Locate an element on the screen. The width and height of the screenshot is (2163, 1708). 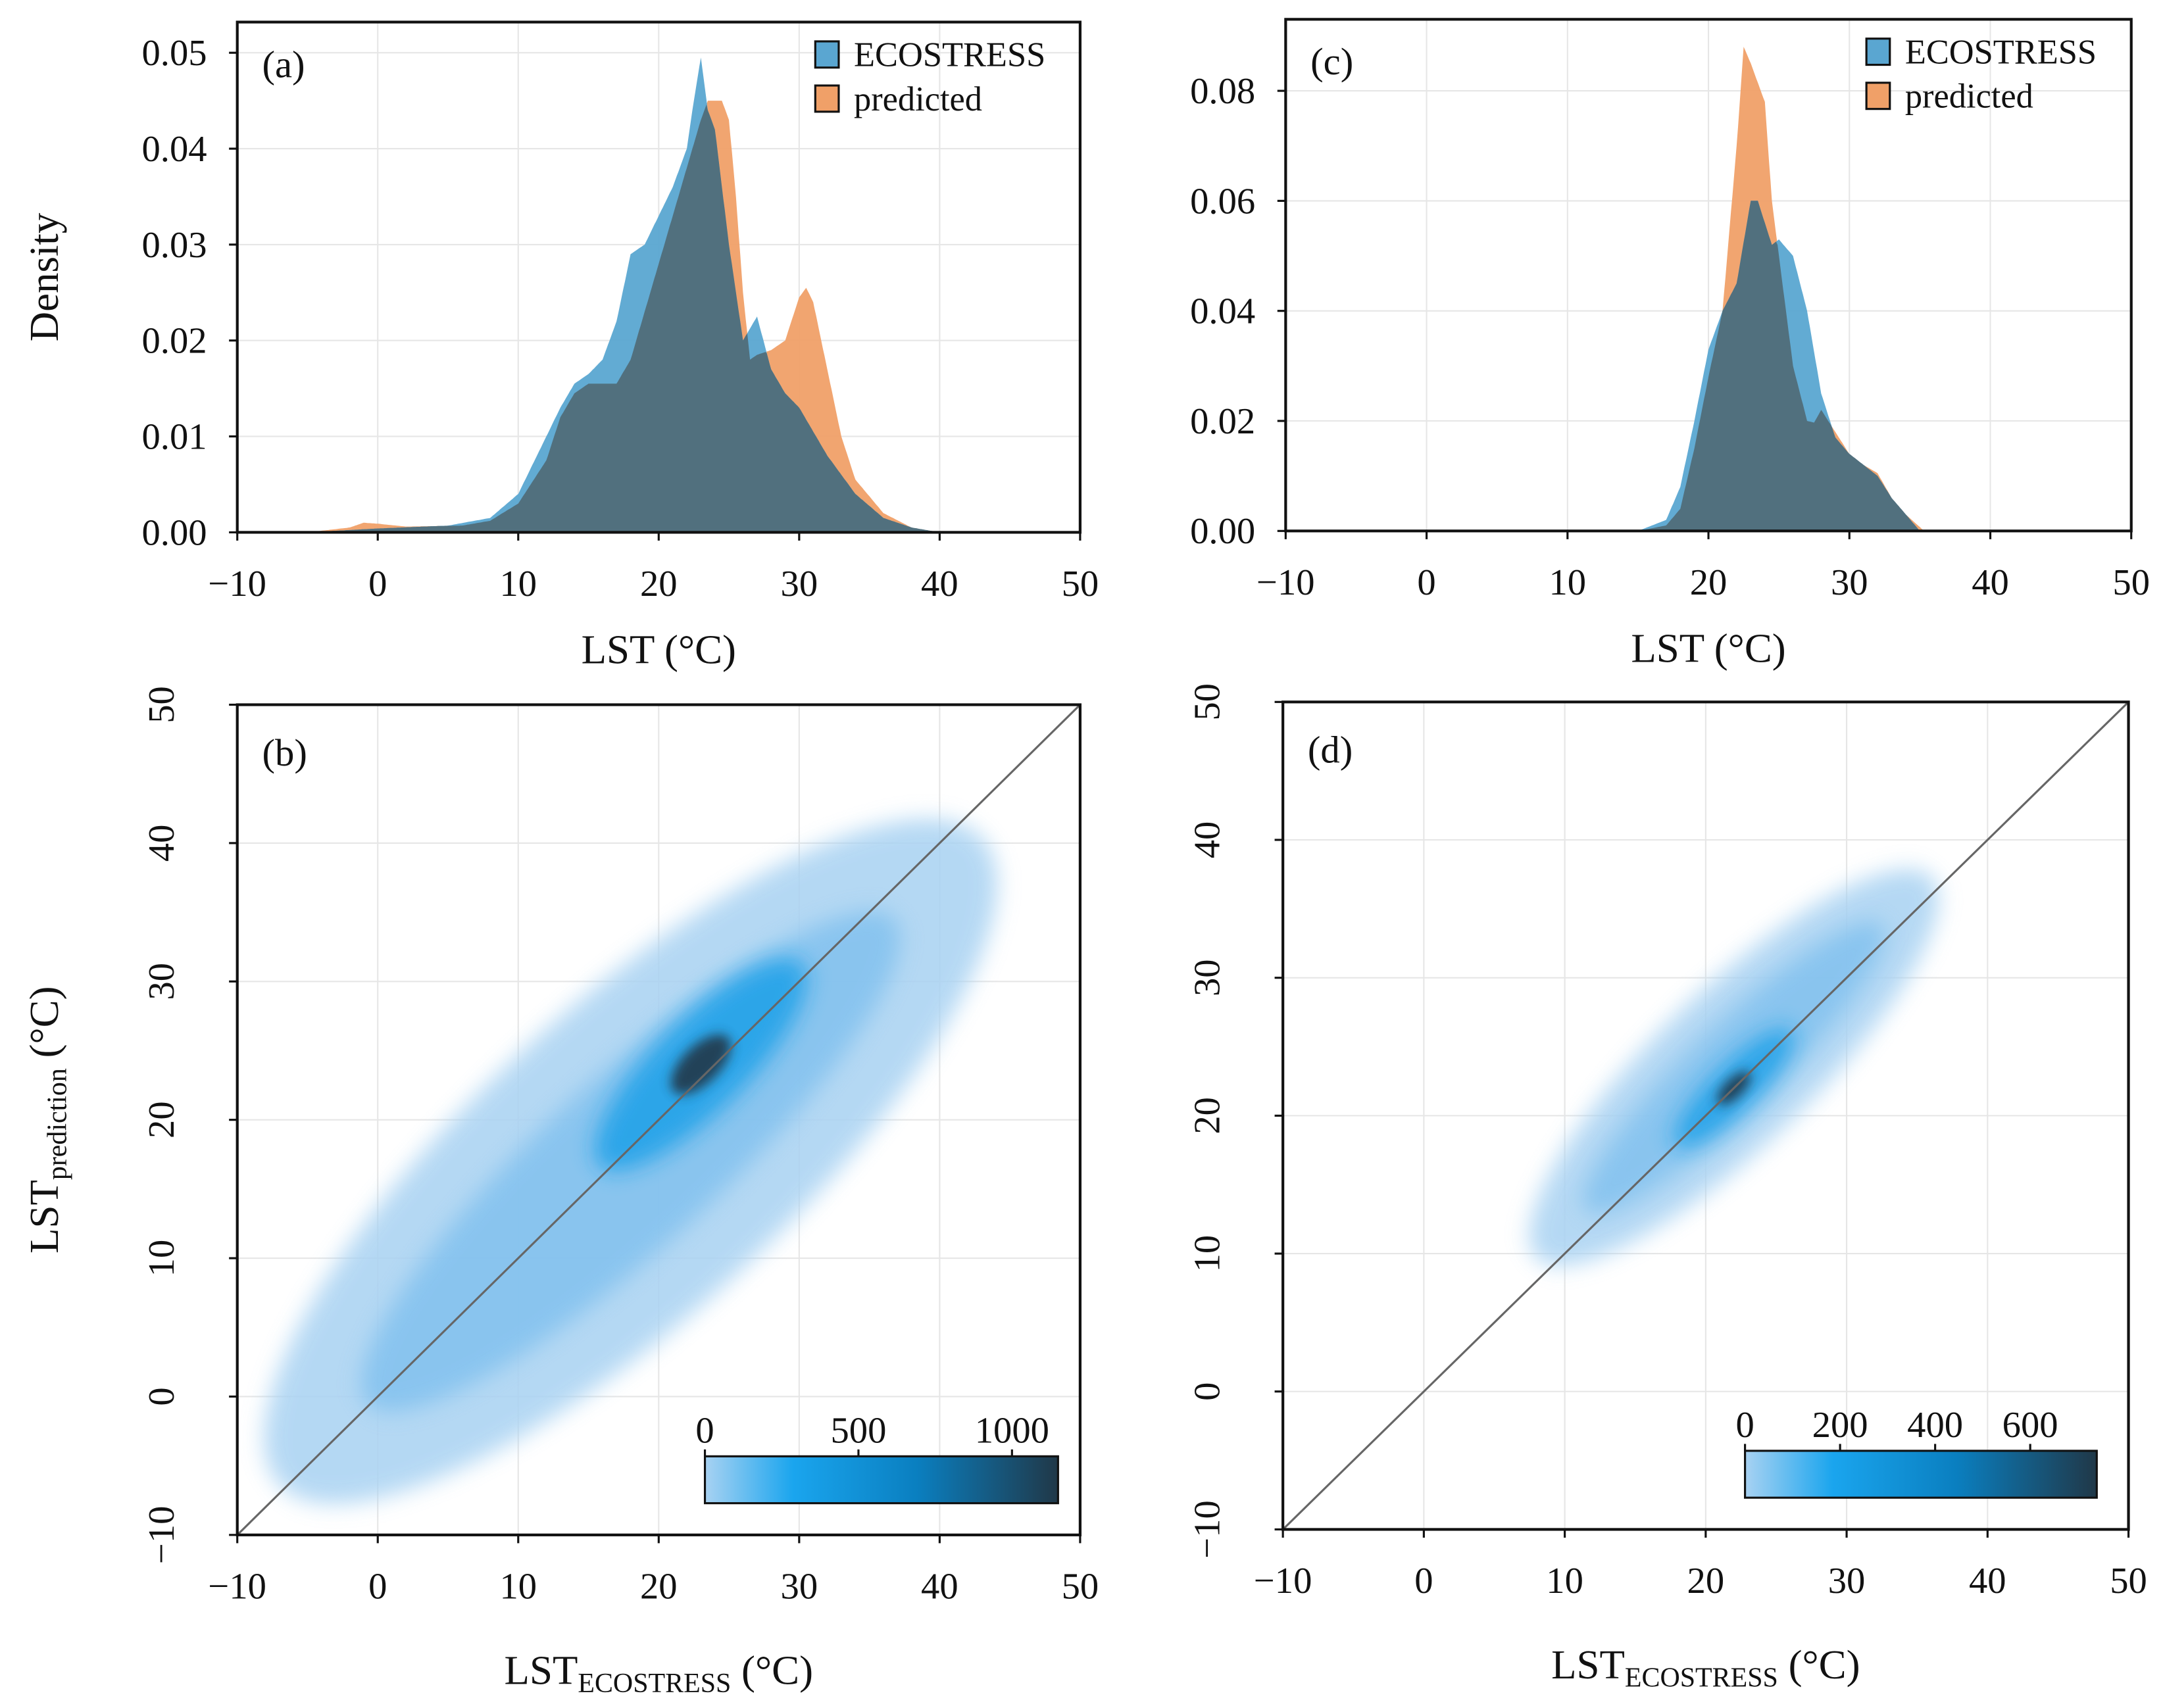
y-tick-label: 0.08 is located at coordinates (1222, 91).